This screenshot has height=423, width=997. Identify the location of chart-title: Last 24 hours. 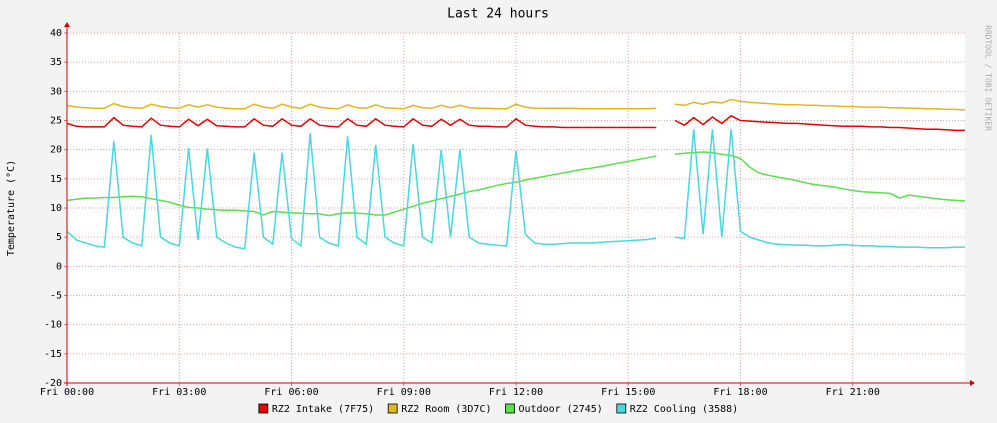
(498, 14).